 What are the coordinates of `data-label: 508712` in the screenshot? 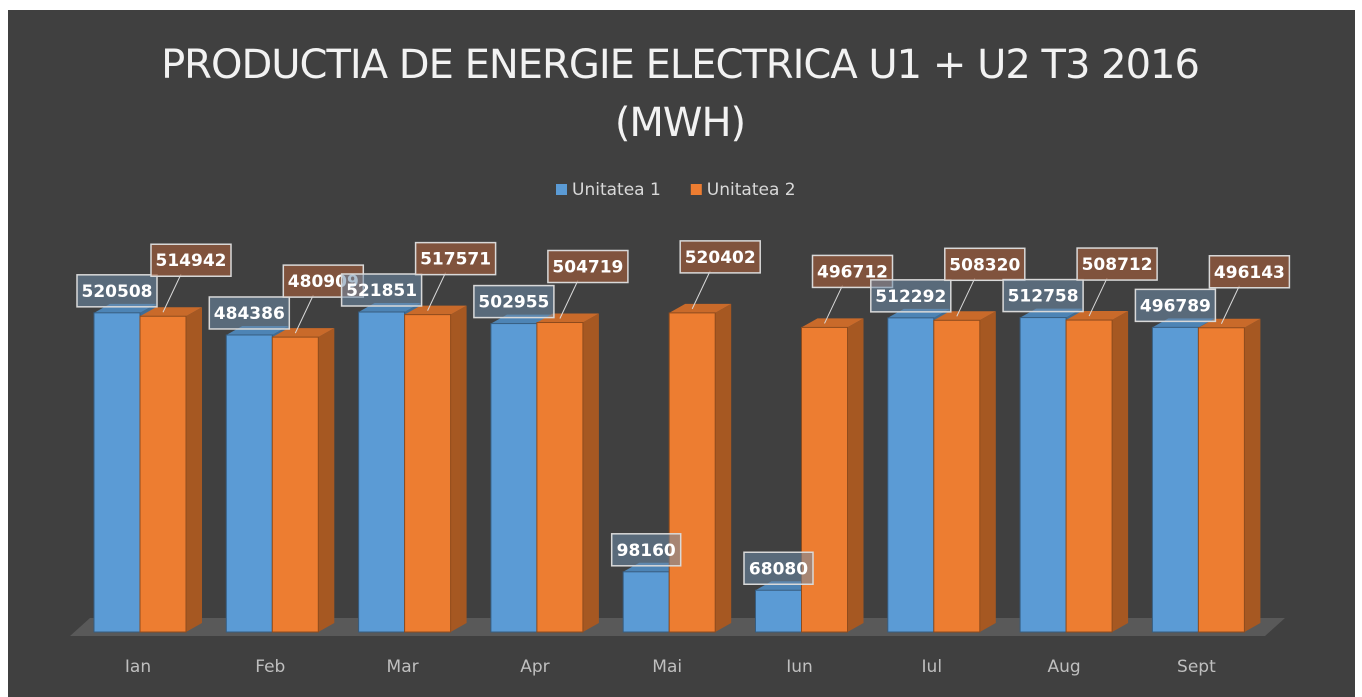 It's located at (1117, 265).